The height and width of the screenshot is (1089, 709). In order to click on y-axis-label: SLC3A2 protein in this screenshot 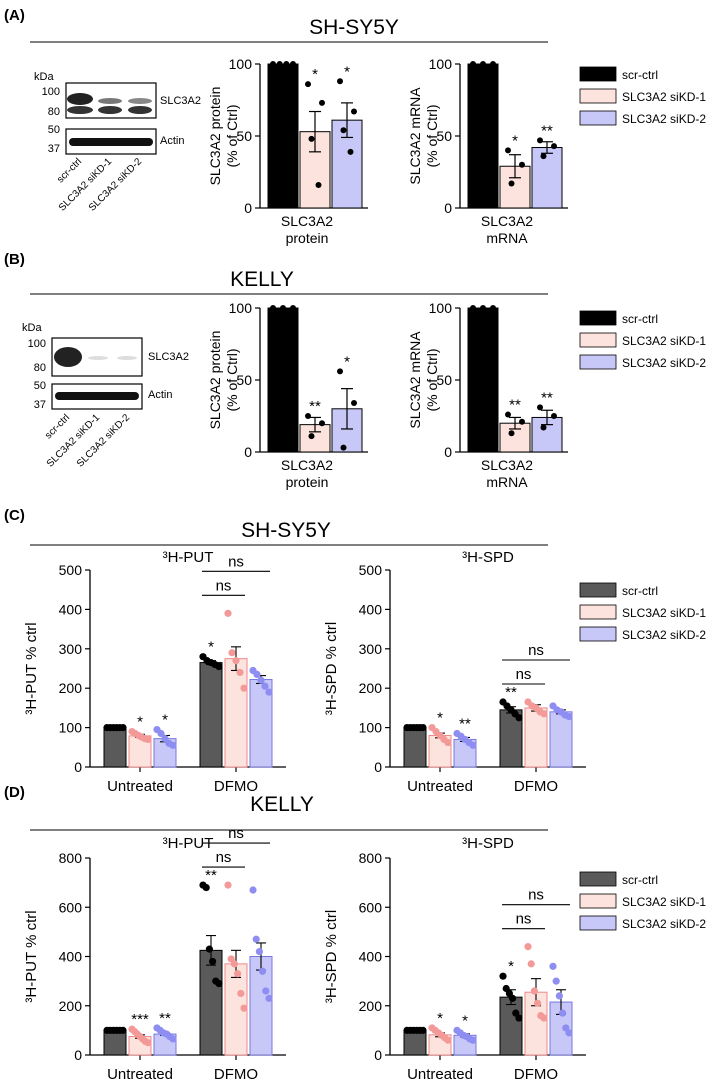, I will do `click(215, 380)`.